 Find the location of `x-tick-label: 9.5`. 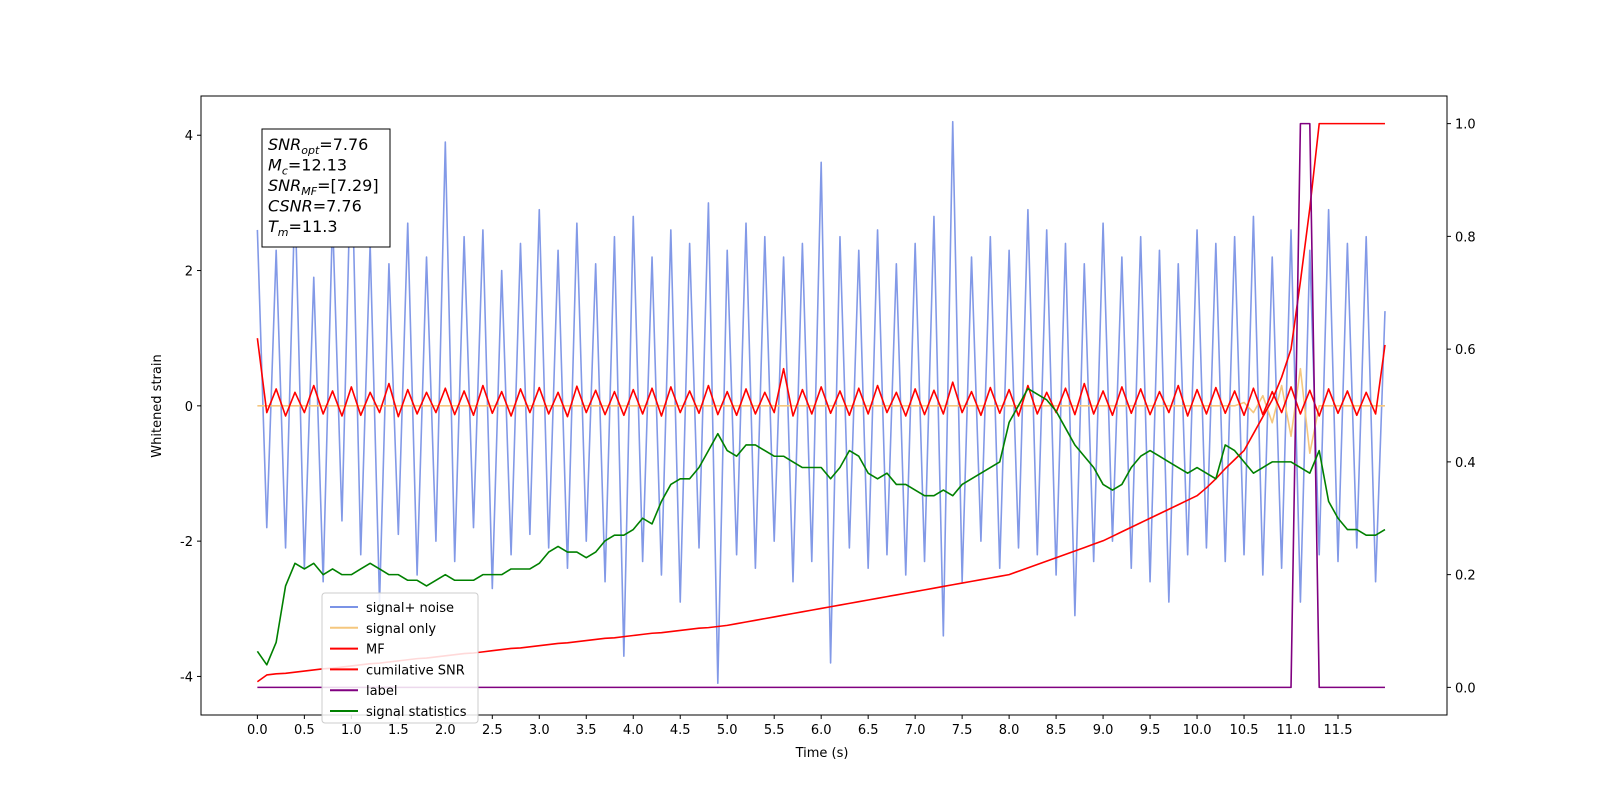

x-tick-label: 9.5 is located at coordinates (1150, 730).